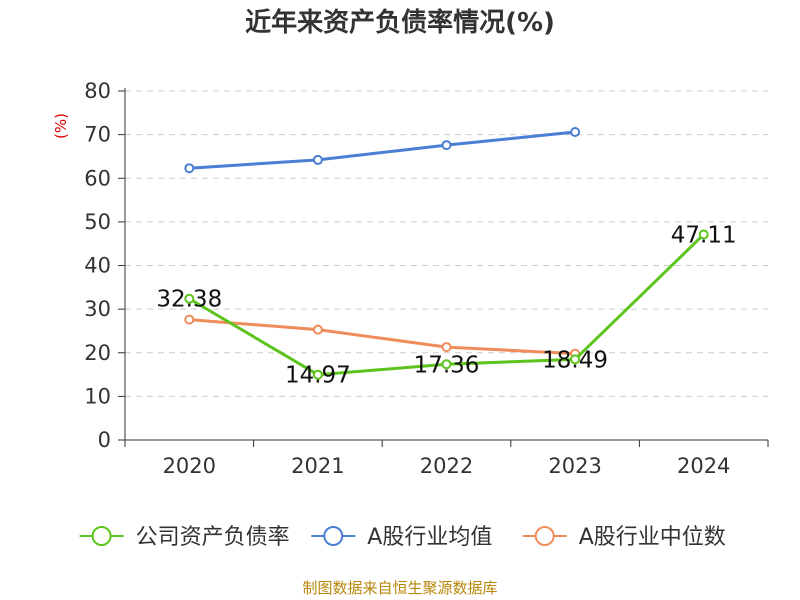 The height and width of the screenshot is (600, 800). I want to click on data-label: 47.11, so click(704, 235).